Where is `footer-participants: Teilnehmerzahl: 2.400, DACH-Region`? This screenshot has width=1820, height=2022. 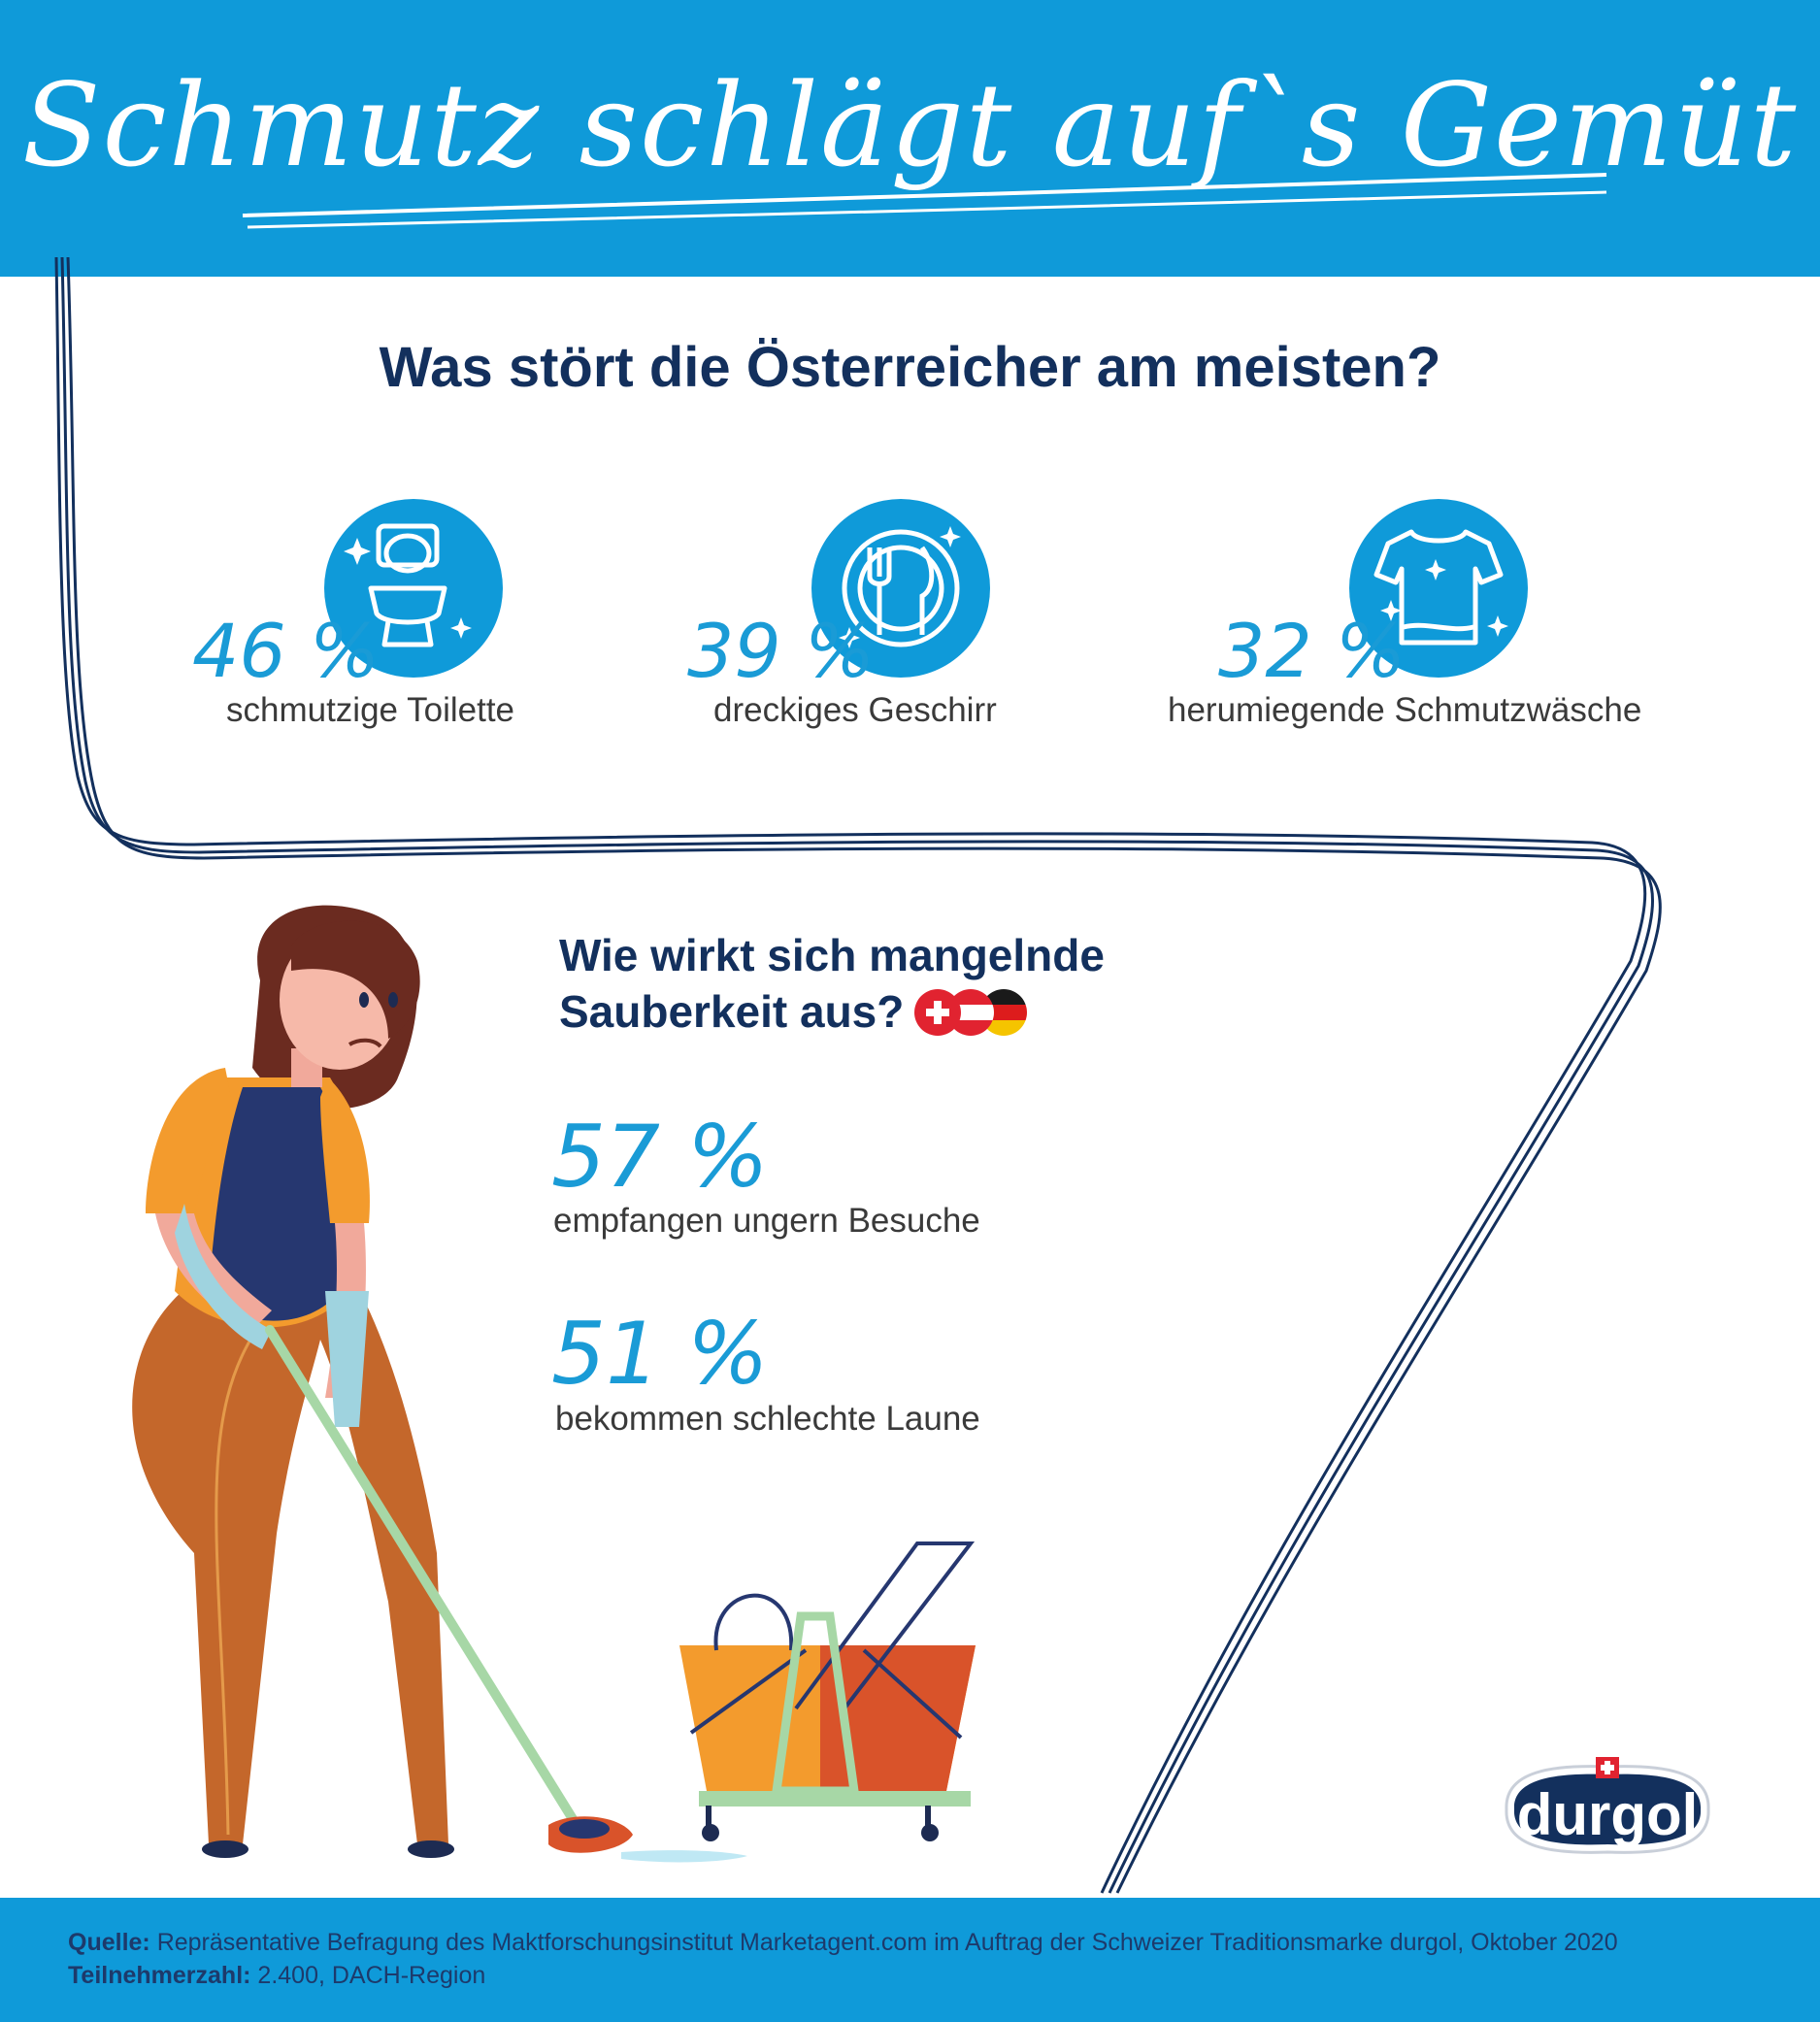
footer-participants: Teilnehmerzahl: 2.400, DACH-Region is located at coordinates (276, 1976).